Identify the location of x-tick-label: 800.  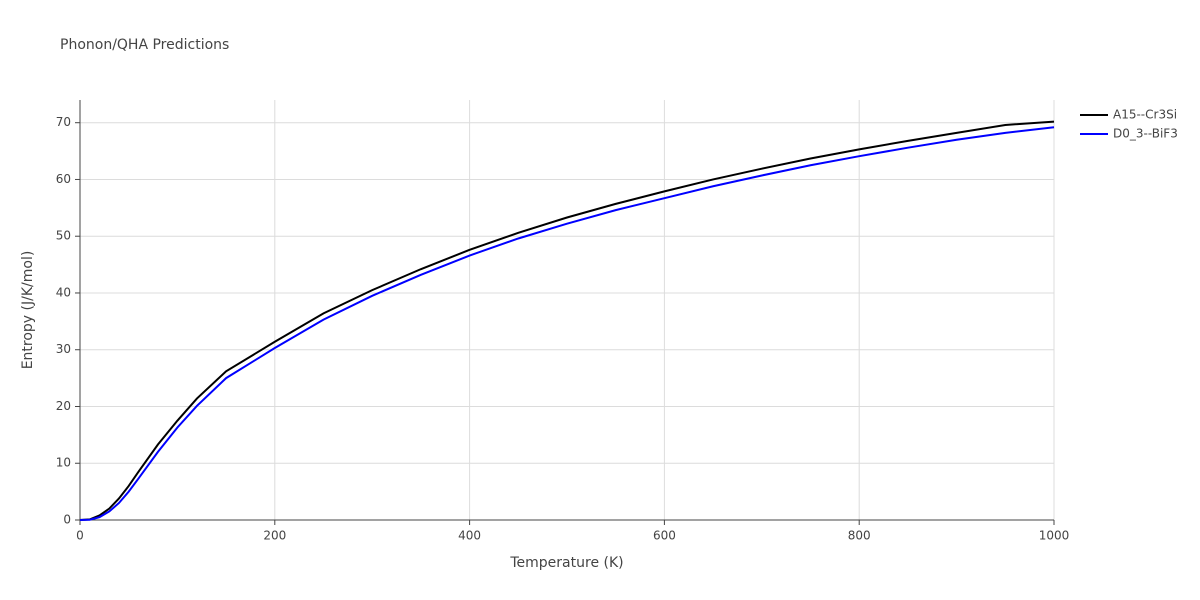
(859, 536).